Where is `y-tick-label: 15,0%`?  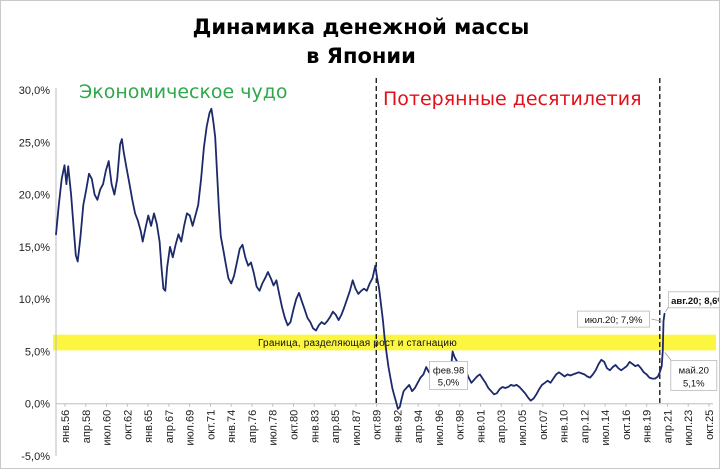 y-tick-label: 15,0% is located at coordinates (34, 248).